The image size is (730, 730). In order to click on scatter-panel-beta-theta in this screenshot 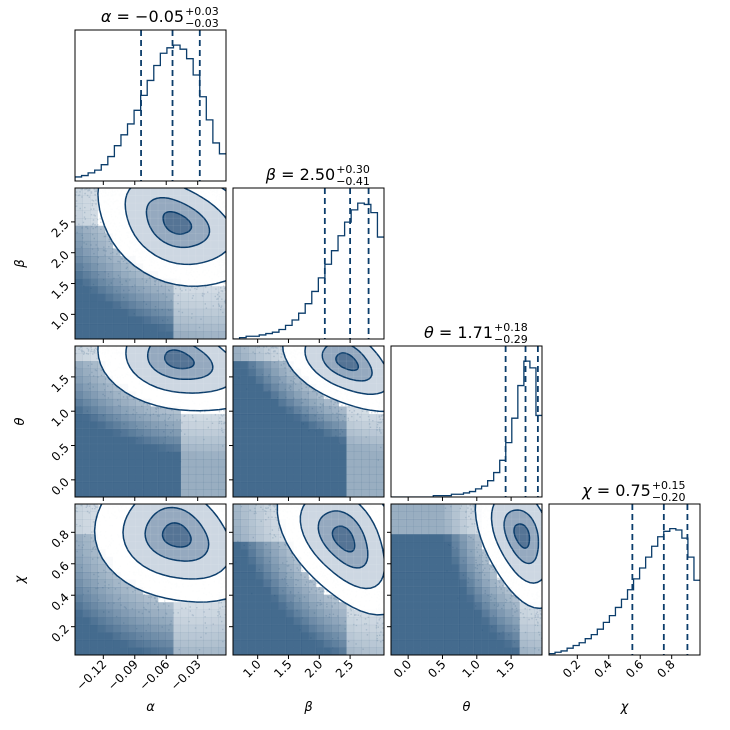, I will do `click(308, 421)`.